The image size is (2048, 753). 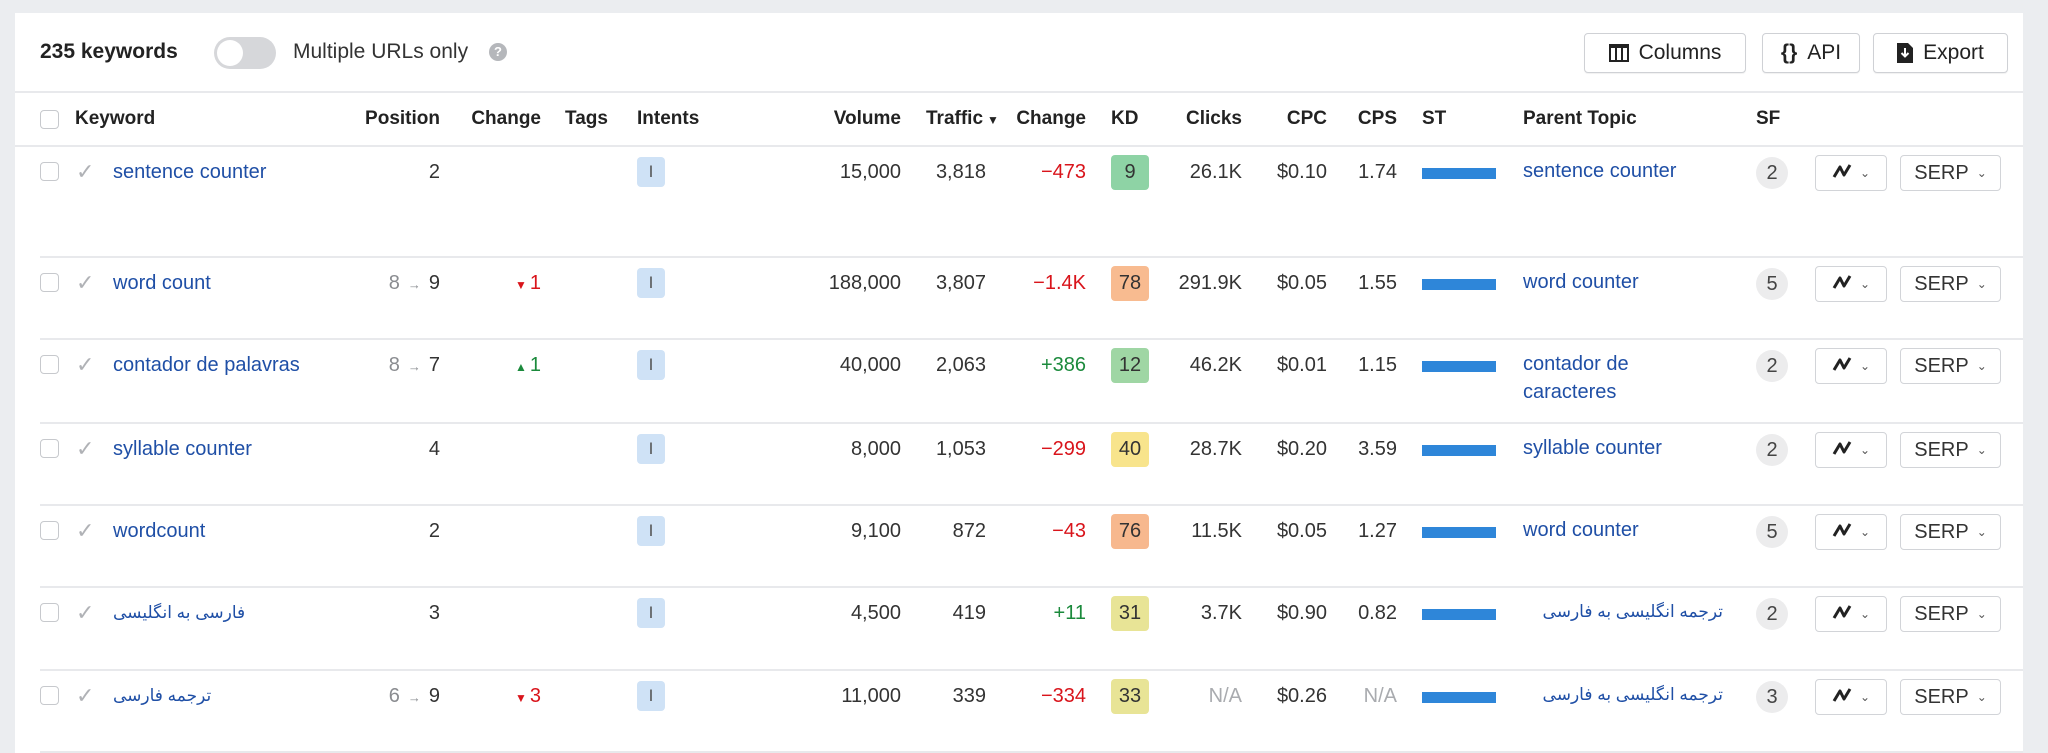 What do you see at coordinates (1301, 613) in the screenshot?
I see `cpc-cell: $0.90` at bounding box center [1301, 613].